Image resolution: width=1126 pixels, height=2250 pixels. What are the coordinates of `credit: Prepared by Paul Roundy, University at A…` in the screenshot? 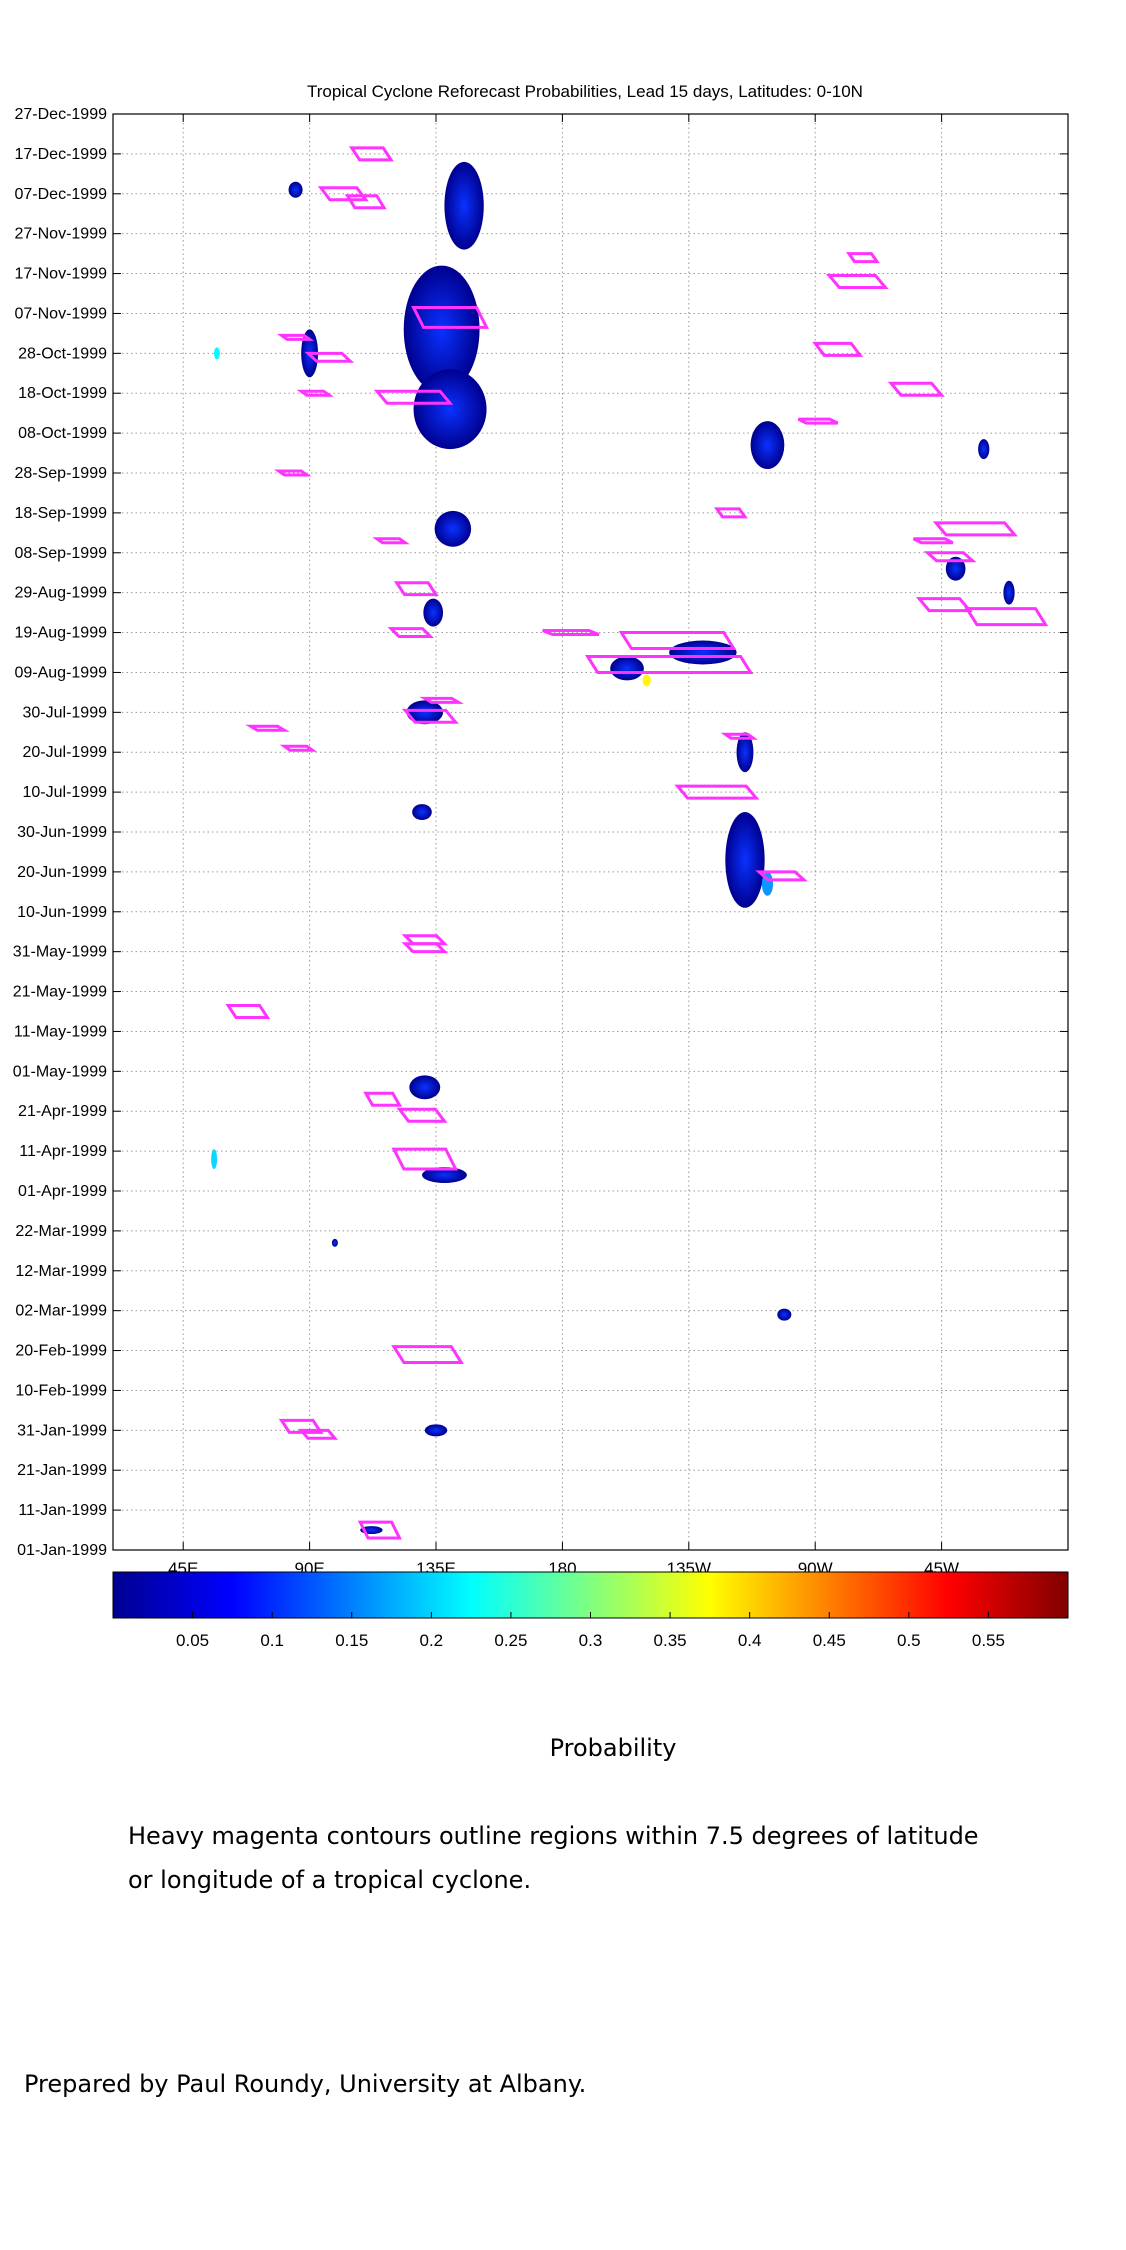 It's located at (305, 2084).